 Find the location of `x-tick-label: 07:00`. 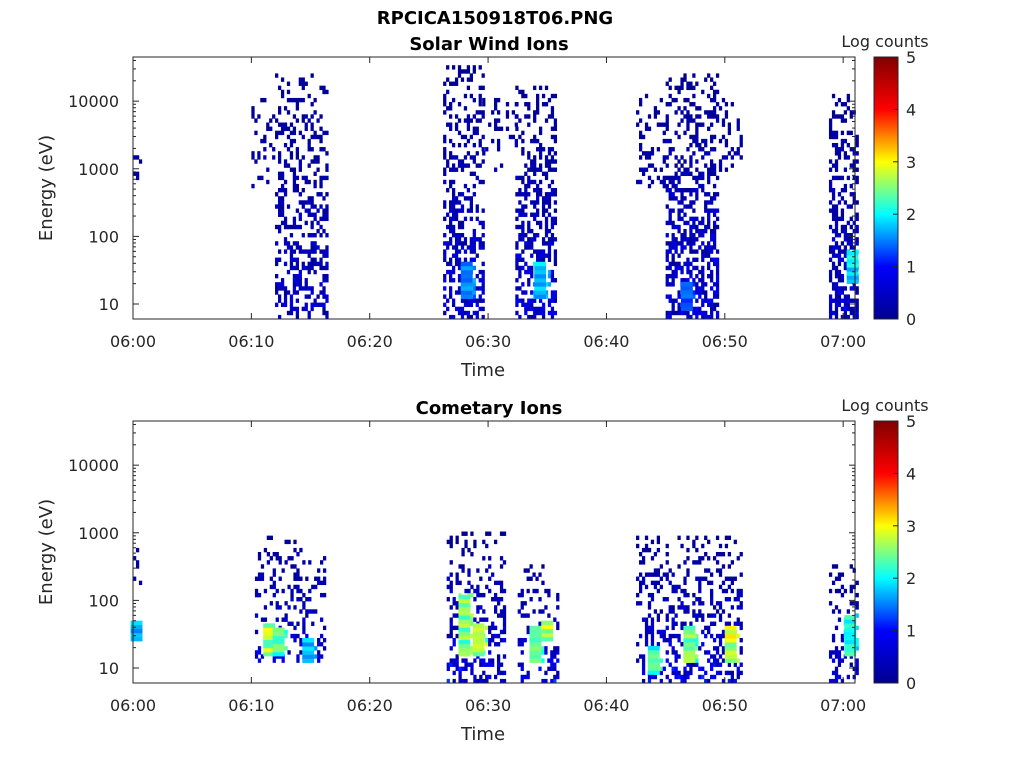

x-tick-label: 07:00 is located at coordinates (843, 705).